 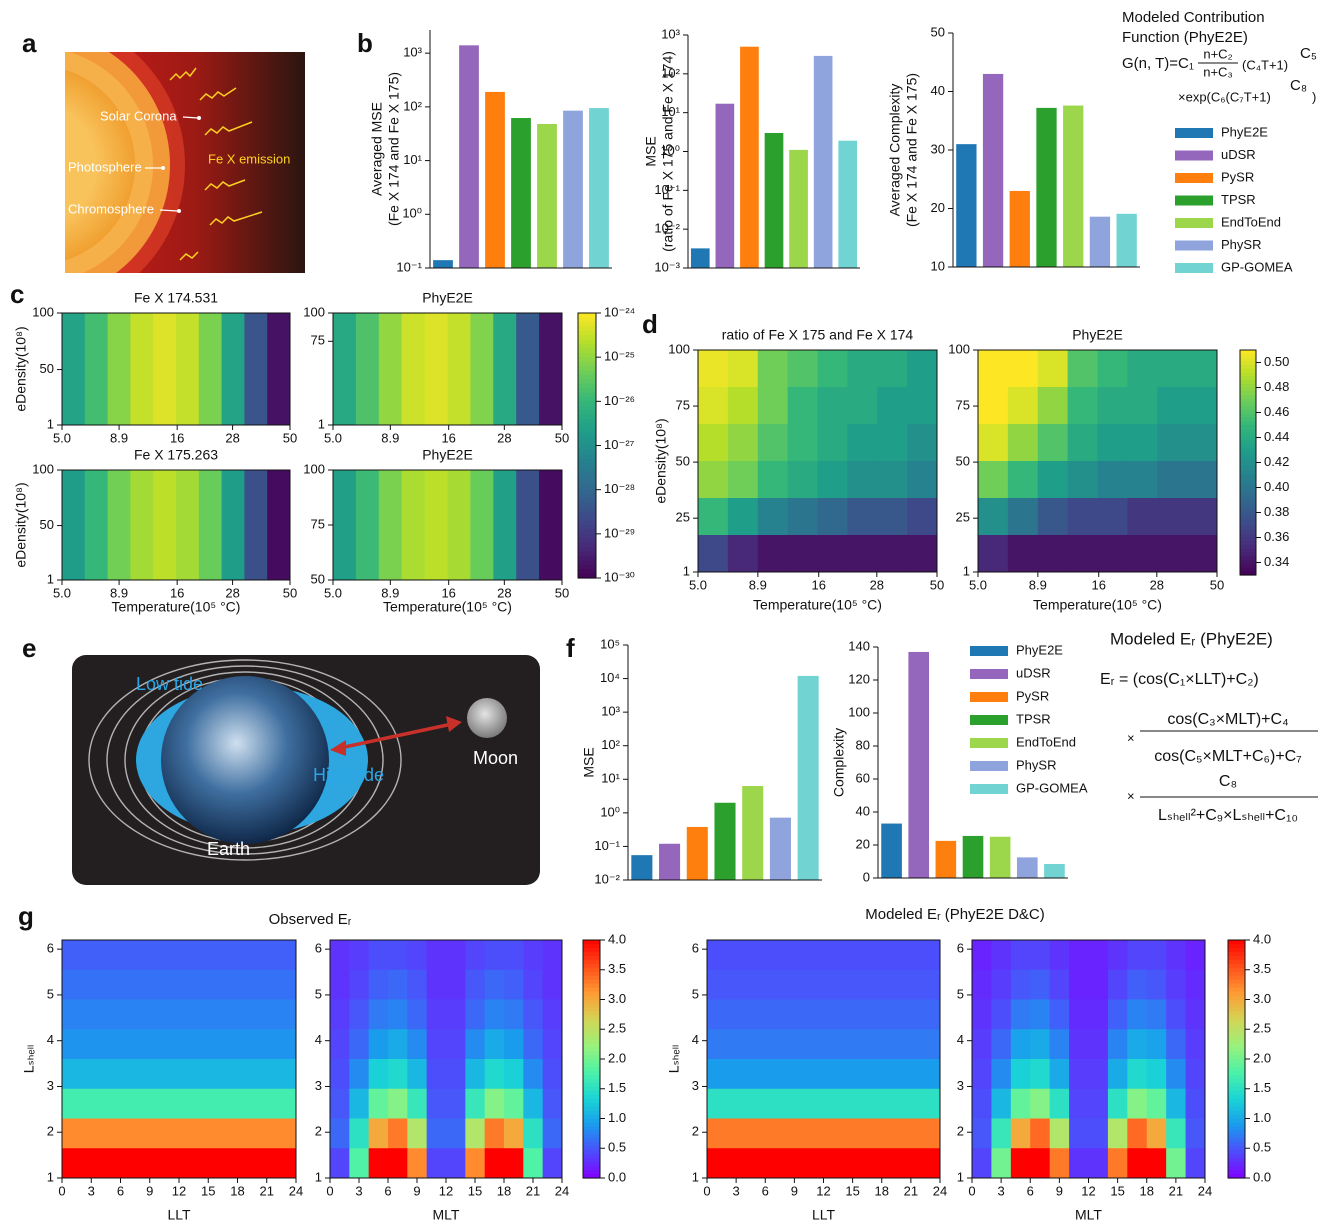 What do you see at coordinates (1158, 63) in the screenshot?
I see `formula-text: G(n, T)=C₁` at bounding box center [1158, 63].